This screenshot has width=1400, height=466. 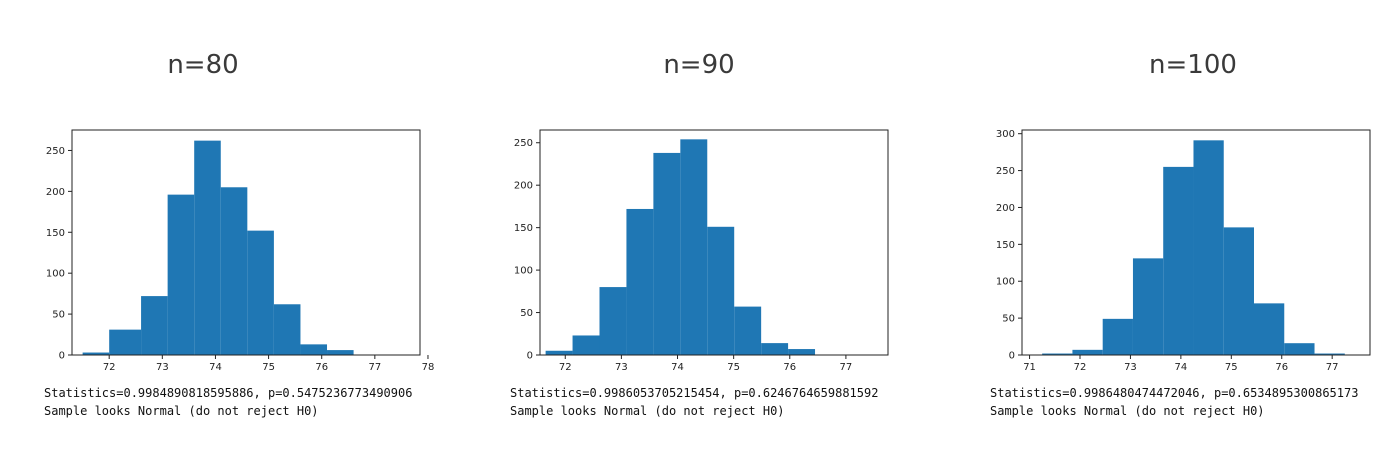 I want to click on histogram-plot: 72 73 74 75 76 77 78 0 50 100 150 200 250, so click(x=240, y=251).